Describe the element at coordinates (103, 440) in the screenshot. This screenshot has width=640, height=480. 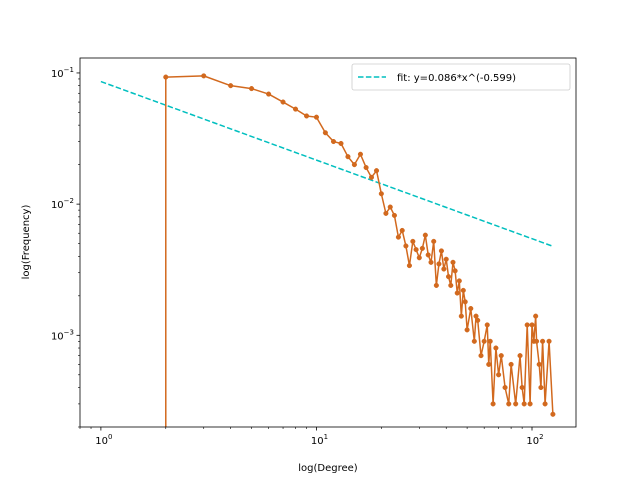
I see `x-tick-label: 10⁰` at that location.